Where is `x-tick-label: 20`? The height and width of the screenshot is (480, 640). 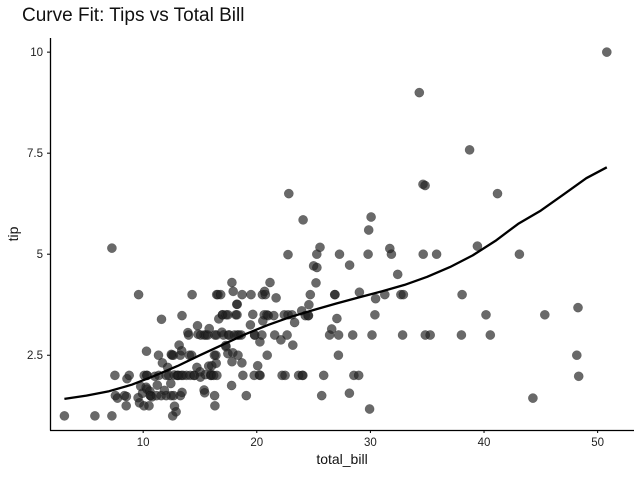 x-tick-label: 20 is located at coordinates (256, 443).